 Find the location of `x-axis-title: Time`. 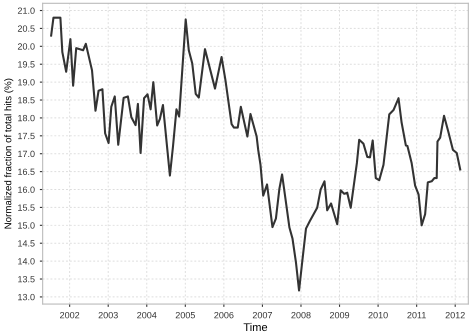

x-axis-title: Time is located at coordinates (256, 327).